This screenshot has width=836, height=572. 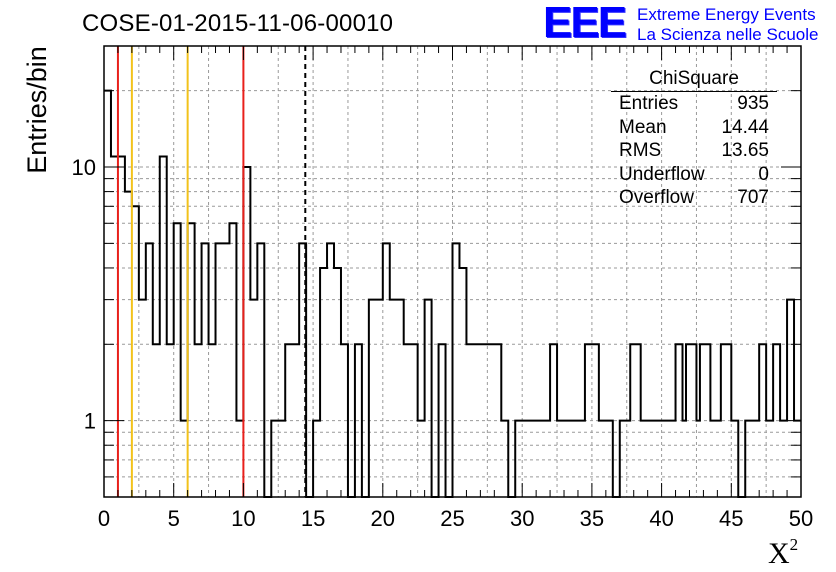 What do you see at coordinates (694, 151) in the screenshot?
I see `stats-row-rms: RMS 13.65` at bounding box center [694, 151].